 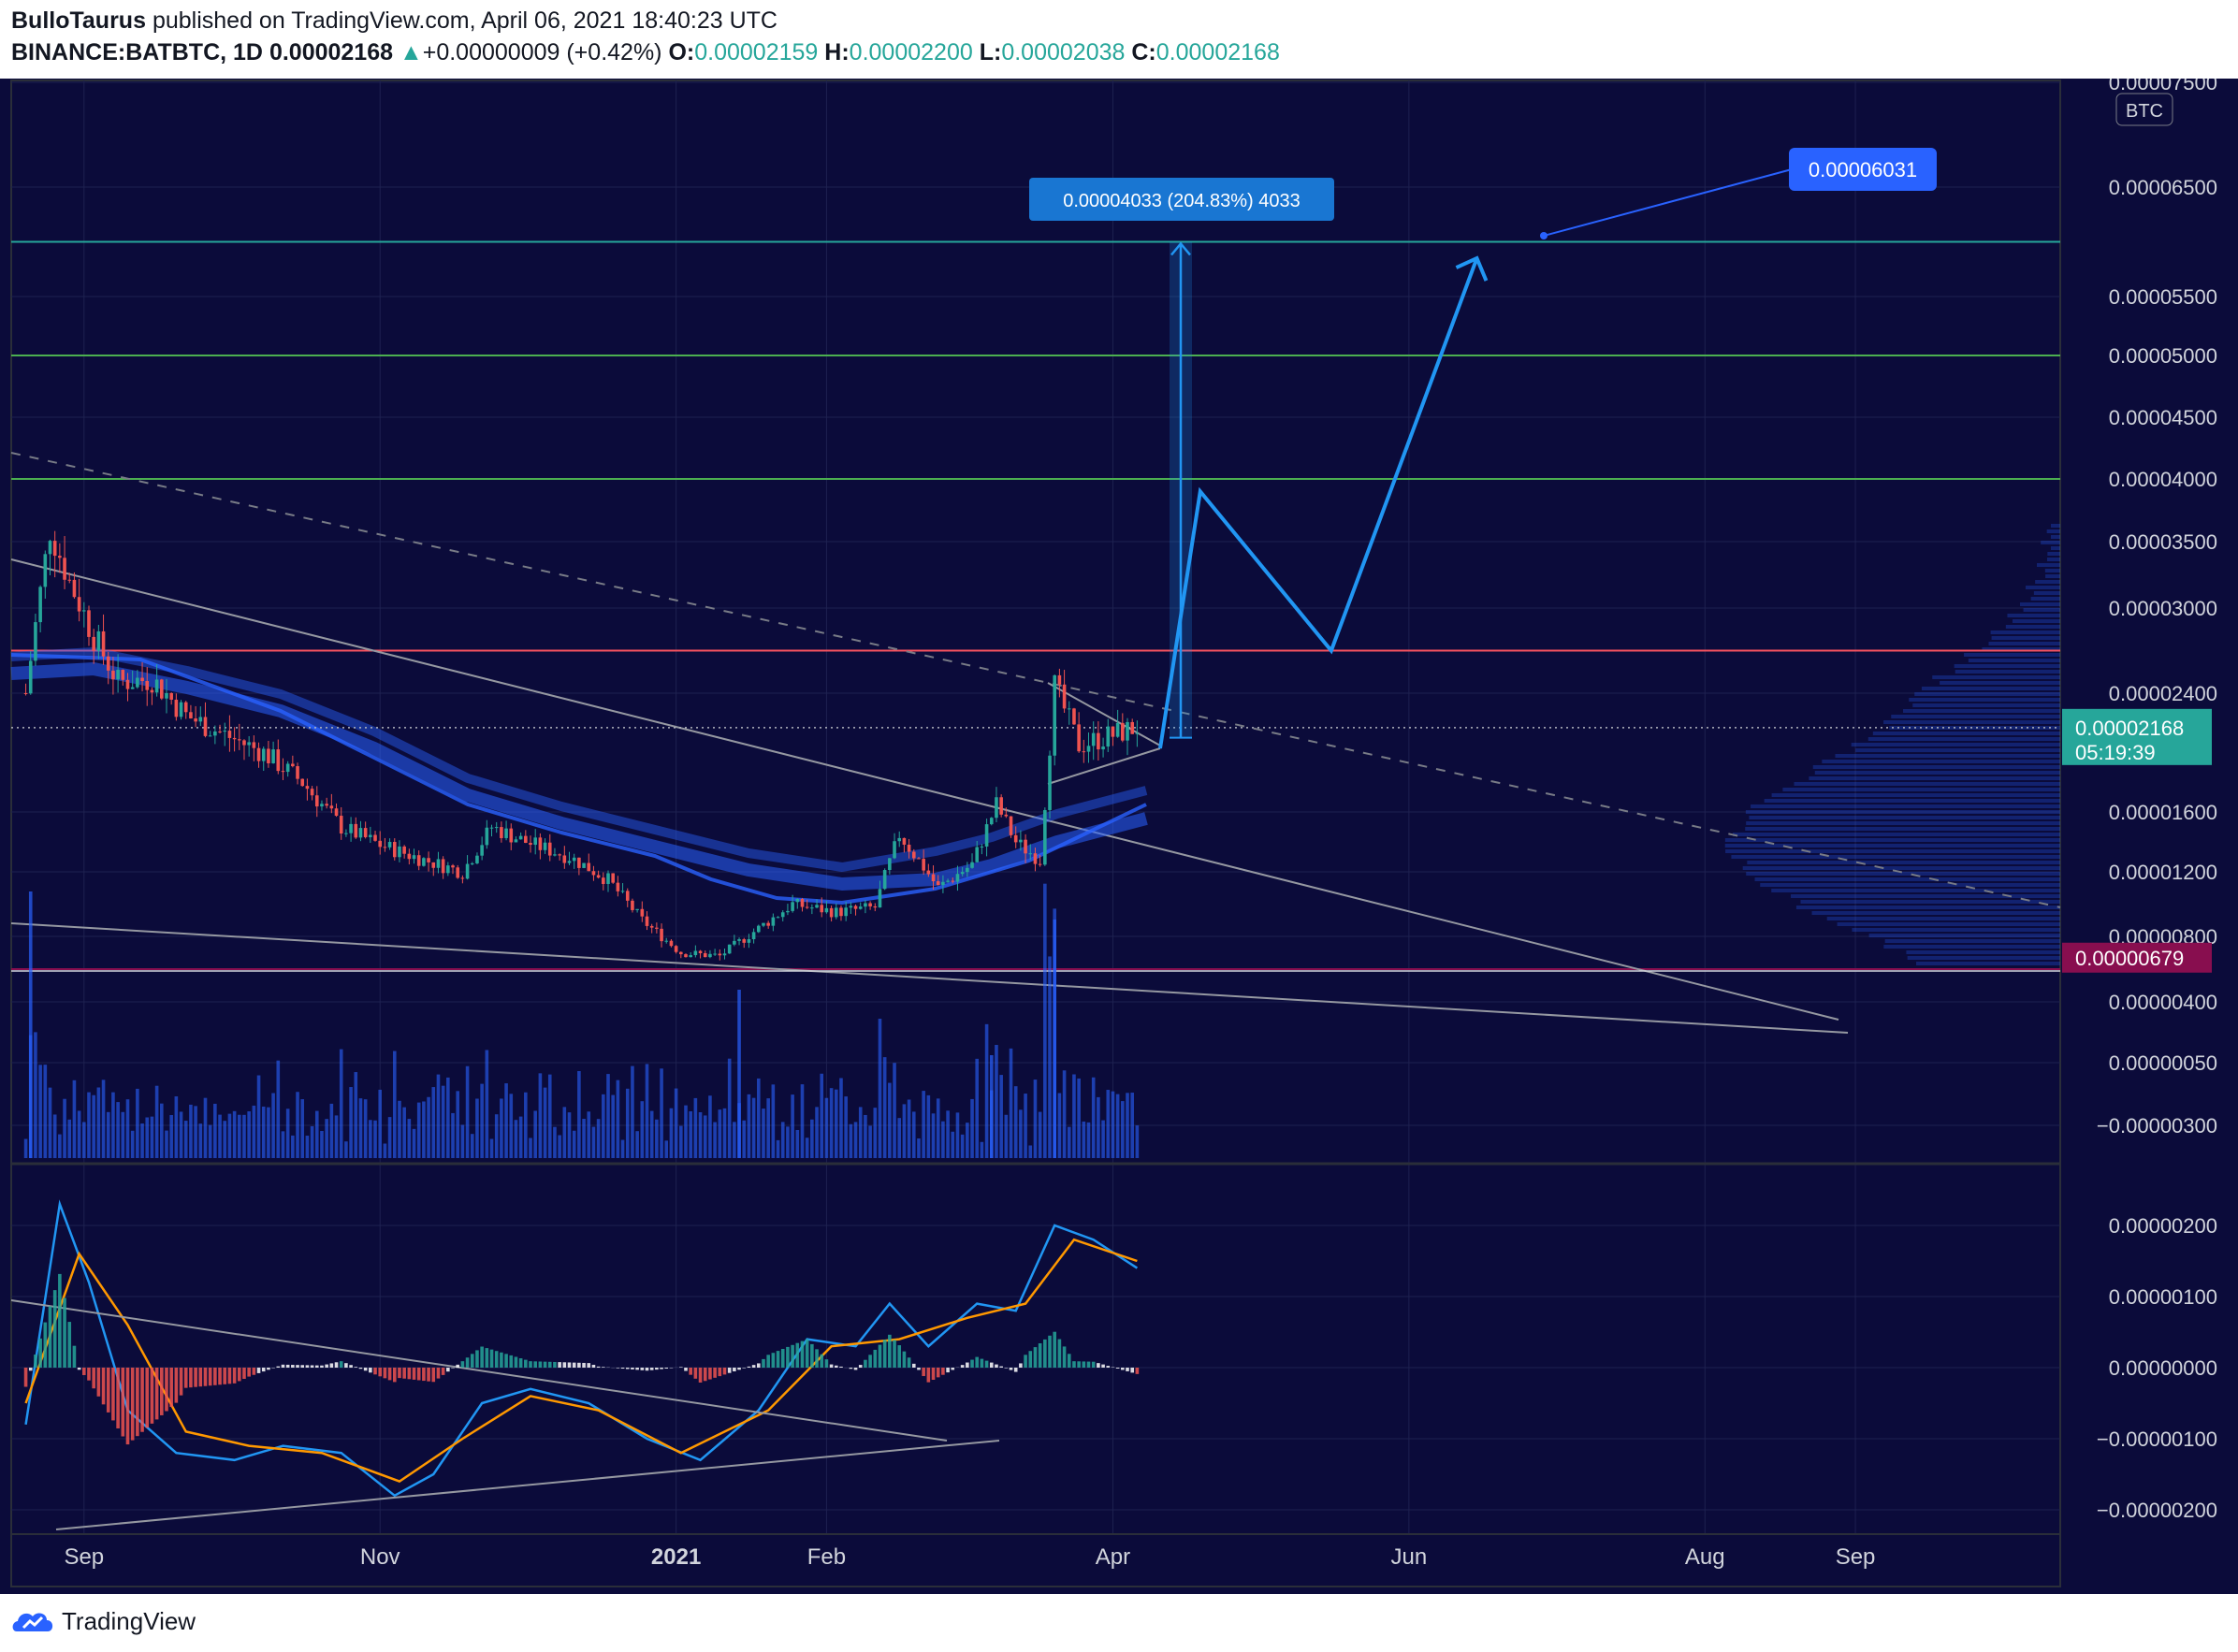 What do you see at coordinates (2163, 1002) in the screenshot?
I see `price-tick-label: 0.00000400` at bounding box center [2163, 1002].